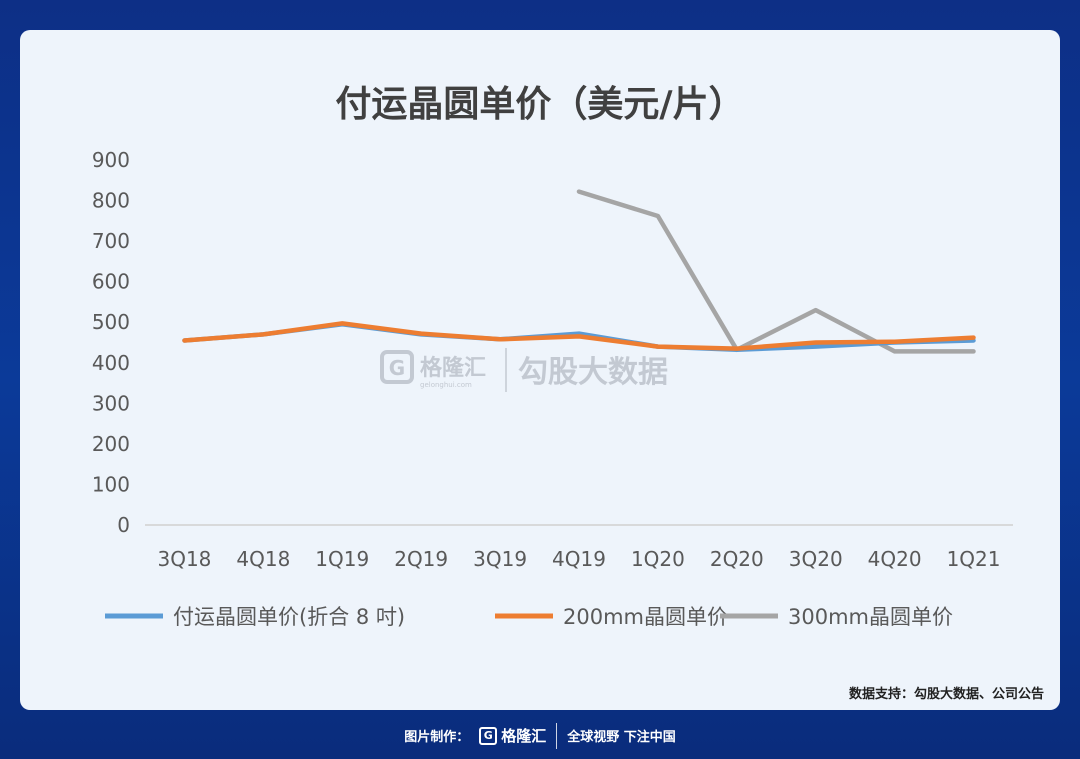  What do you see at coordinates (621, 737) in the screenshot?
I see `footer-slogan: 全球视野 下注中国` at bounding box center [621, 737].